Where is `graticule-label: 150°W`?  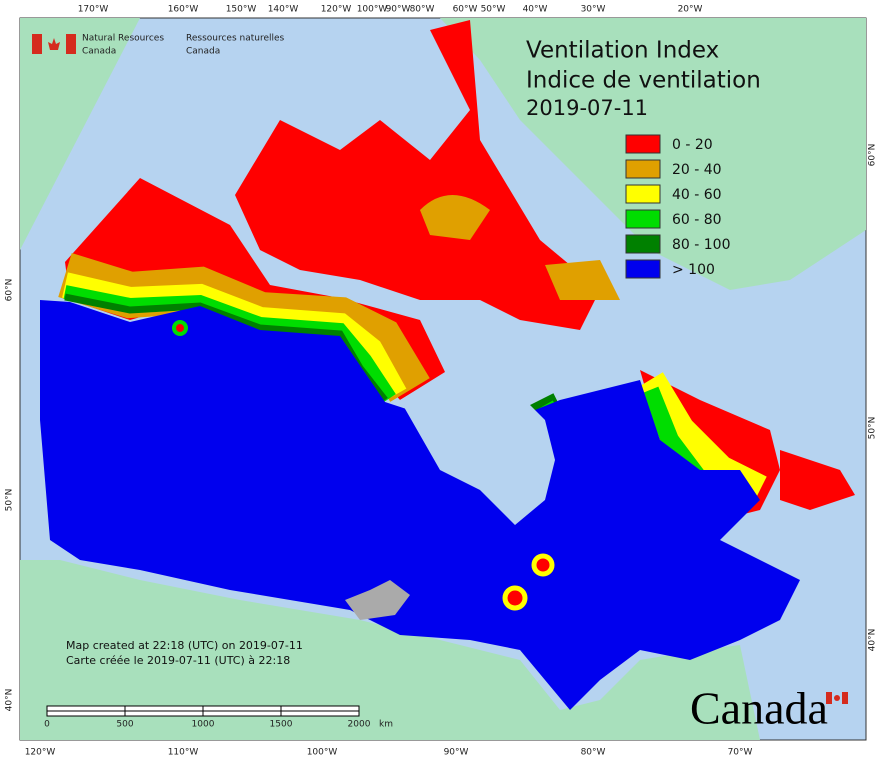 graticule-label: 150°W is located at coordinates (241, 10).